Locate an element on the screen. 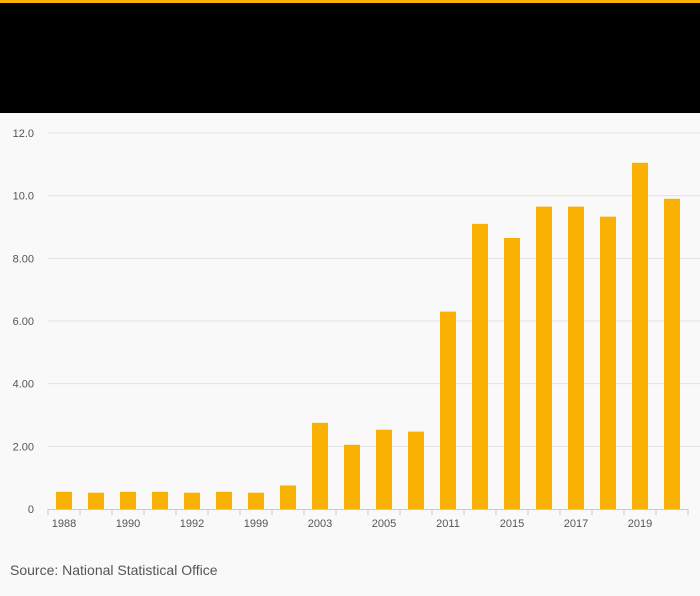 The image size is (700, 596). y-tick-label: 0 is located at coordinates (31, 510).